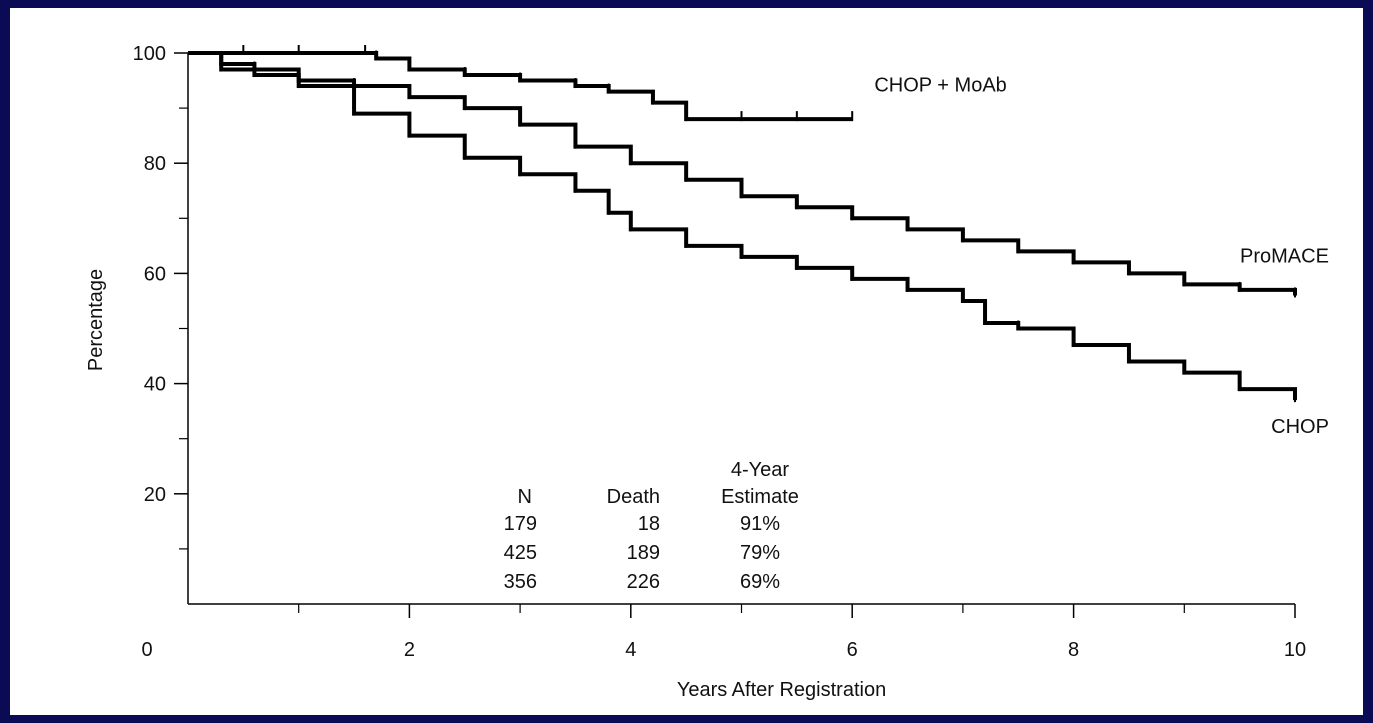 This screenshot has height=723, width=1373. Describe the element at coordinates (525, 497) in the screenshot. I see `table-header: N` at that location.